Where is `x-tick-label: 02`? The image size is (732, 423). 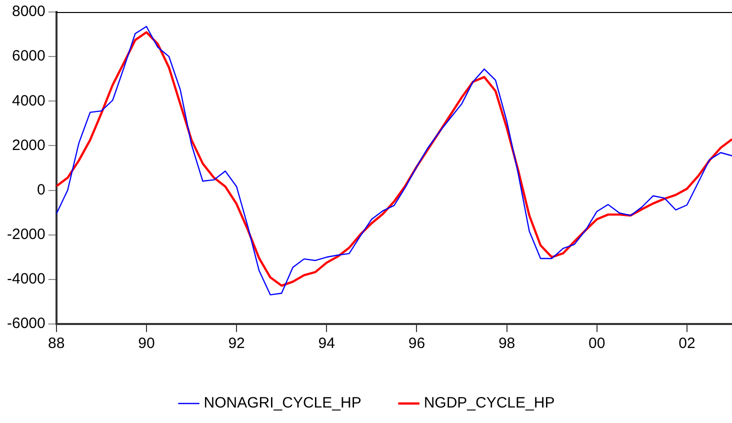 x-tick-label: 02 is located at coordinates (687, 343).